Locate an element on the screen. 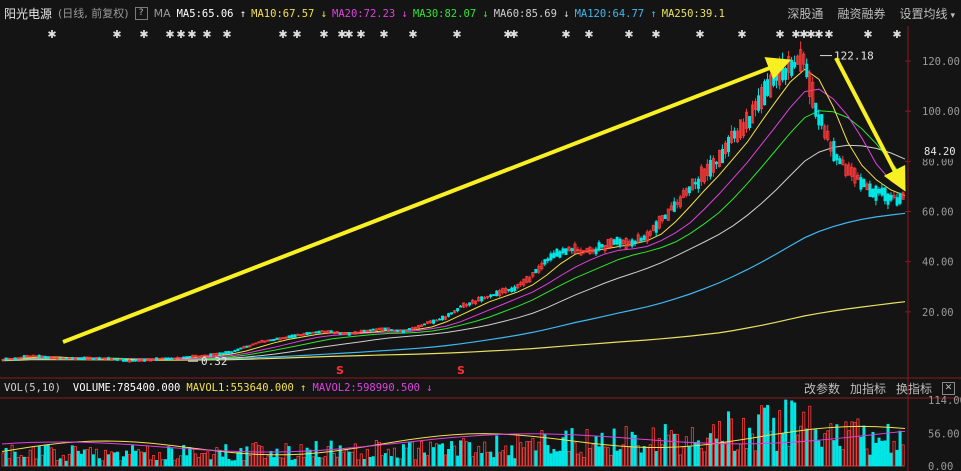 The width and height of the screenshot is (961, 471). header-buttons: 深股通 融资融券 设置均线 ▾ is located at coordinates (864, 13).